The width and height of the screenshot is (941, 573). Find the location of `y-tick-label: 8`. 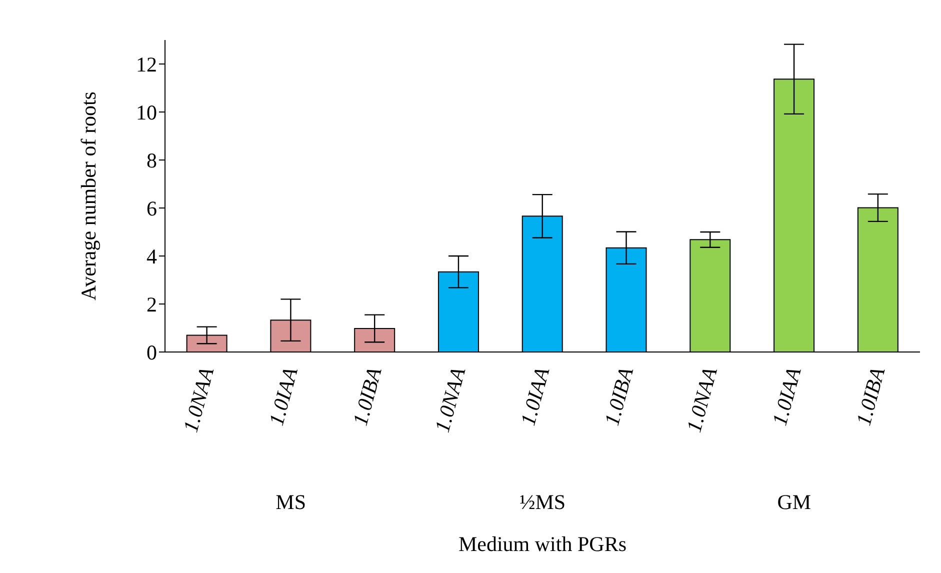

y-tick-label: 8 is located at coordinates (151, 160).